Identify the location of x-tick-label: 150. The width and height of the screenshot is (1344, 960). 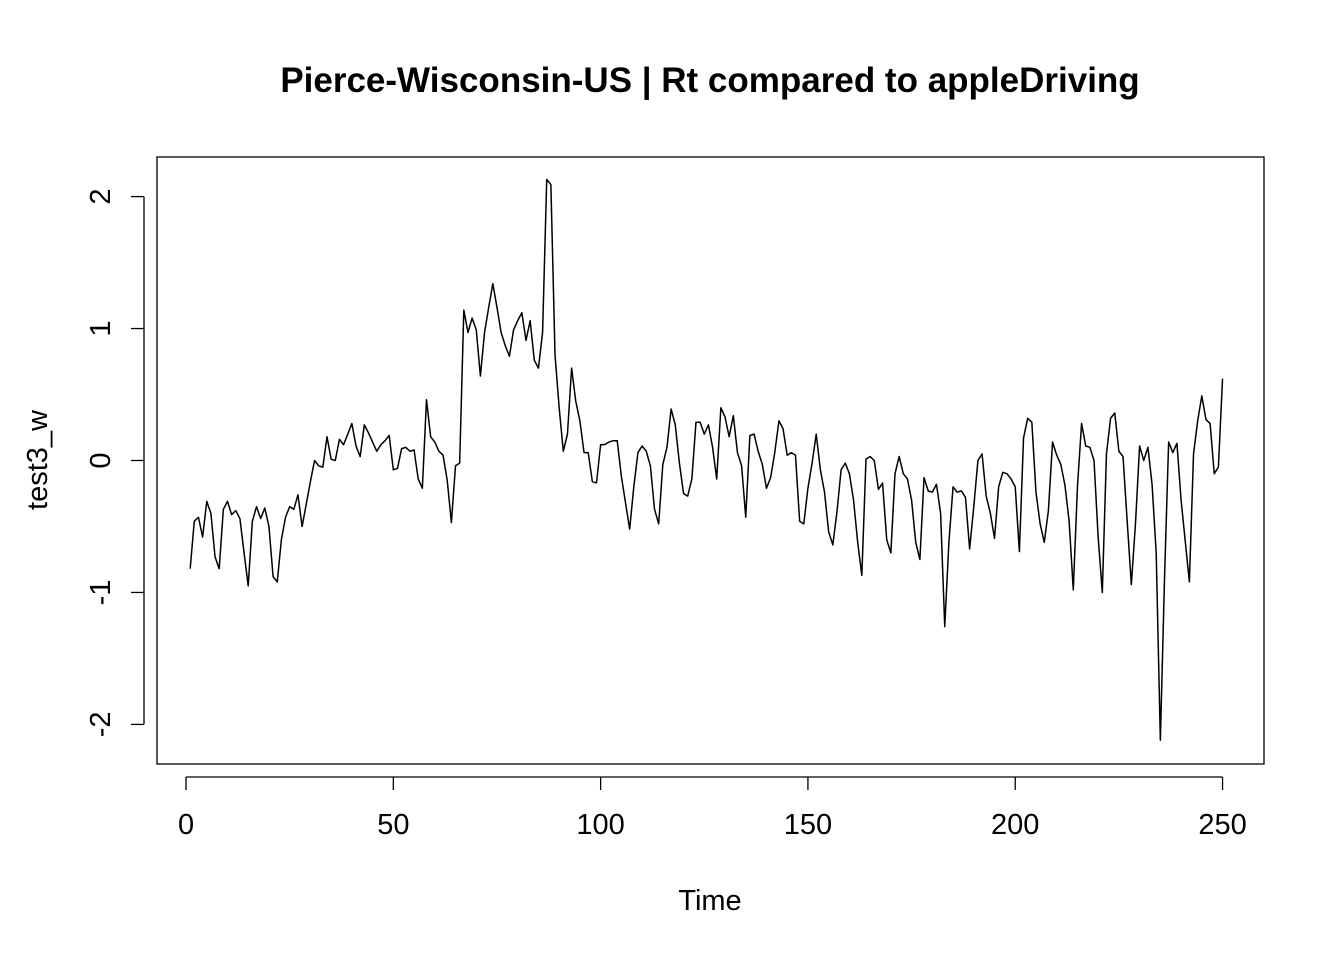
(808, 825).